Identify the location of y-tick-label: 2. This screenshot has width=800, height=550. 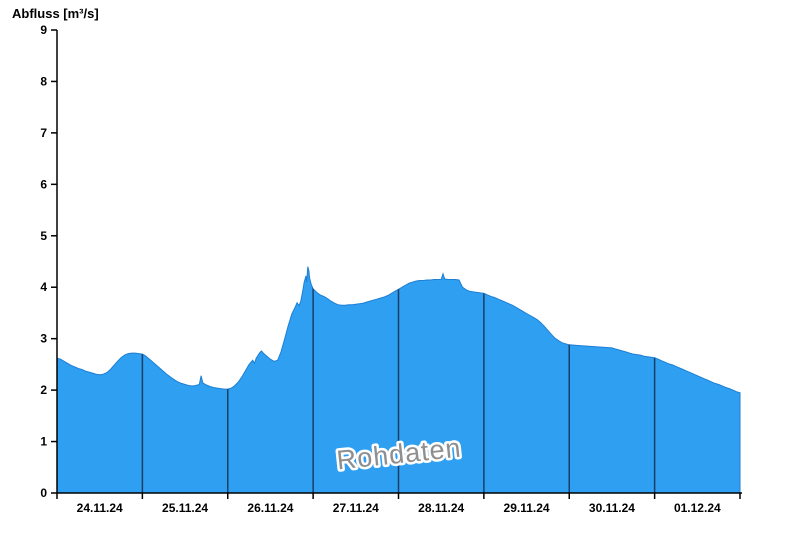
(43, 390).